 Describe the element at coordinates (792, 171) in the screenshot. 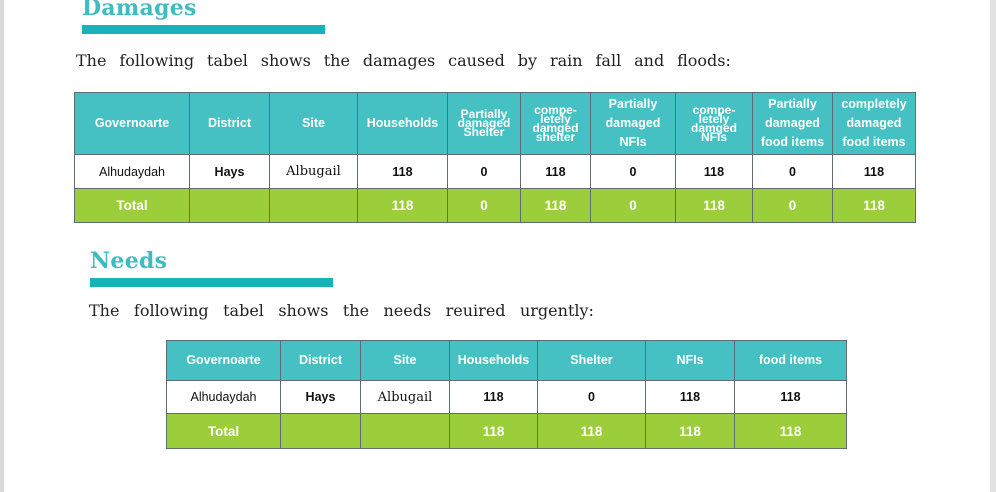

I see `cell-partially-damaged-food: 0` at that location.